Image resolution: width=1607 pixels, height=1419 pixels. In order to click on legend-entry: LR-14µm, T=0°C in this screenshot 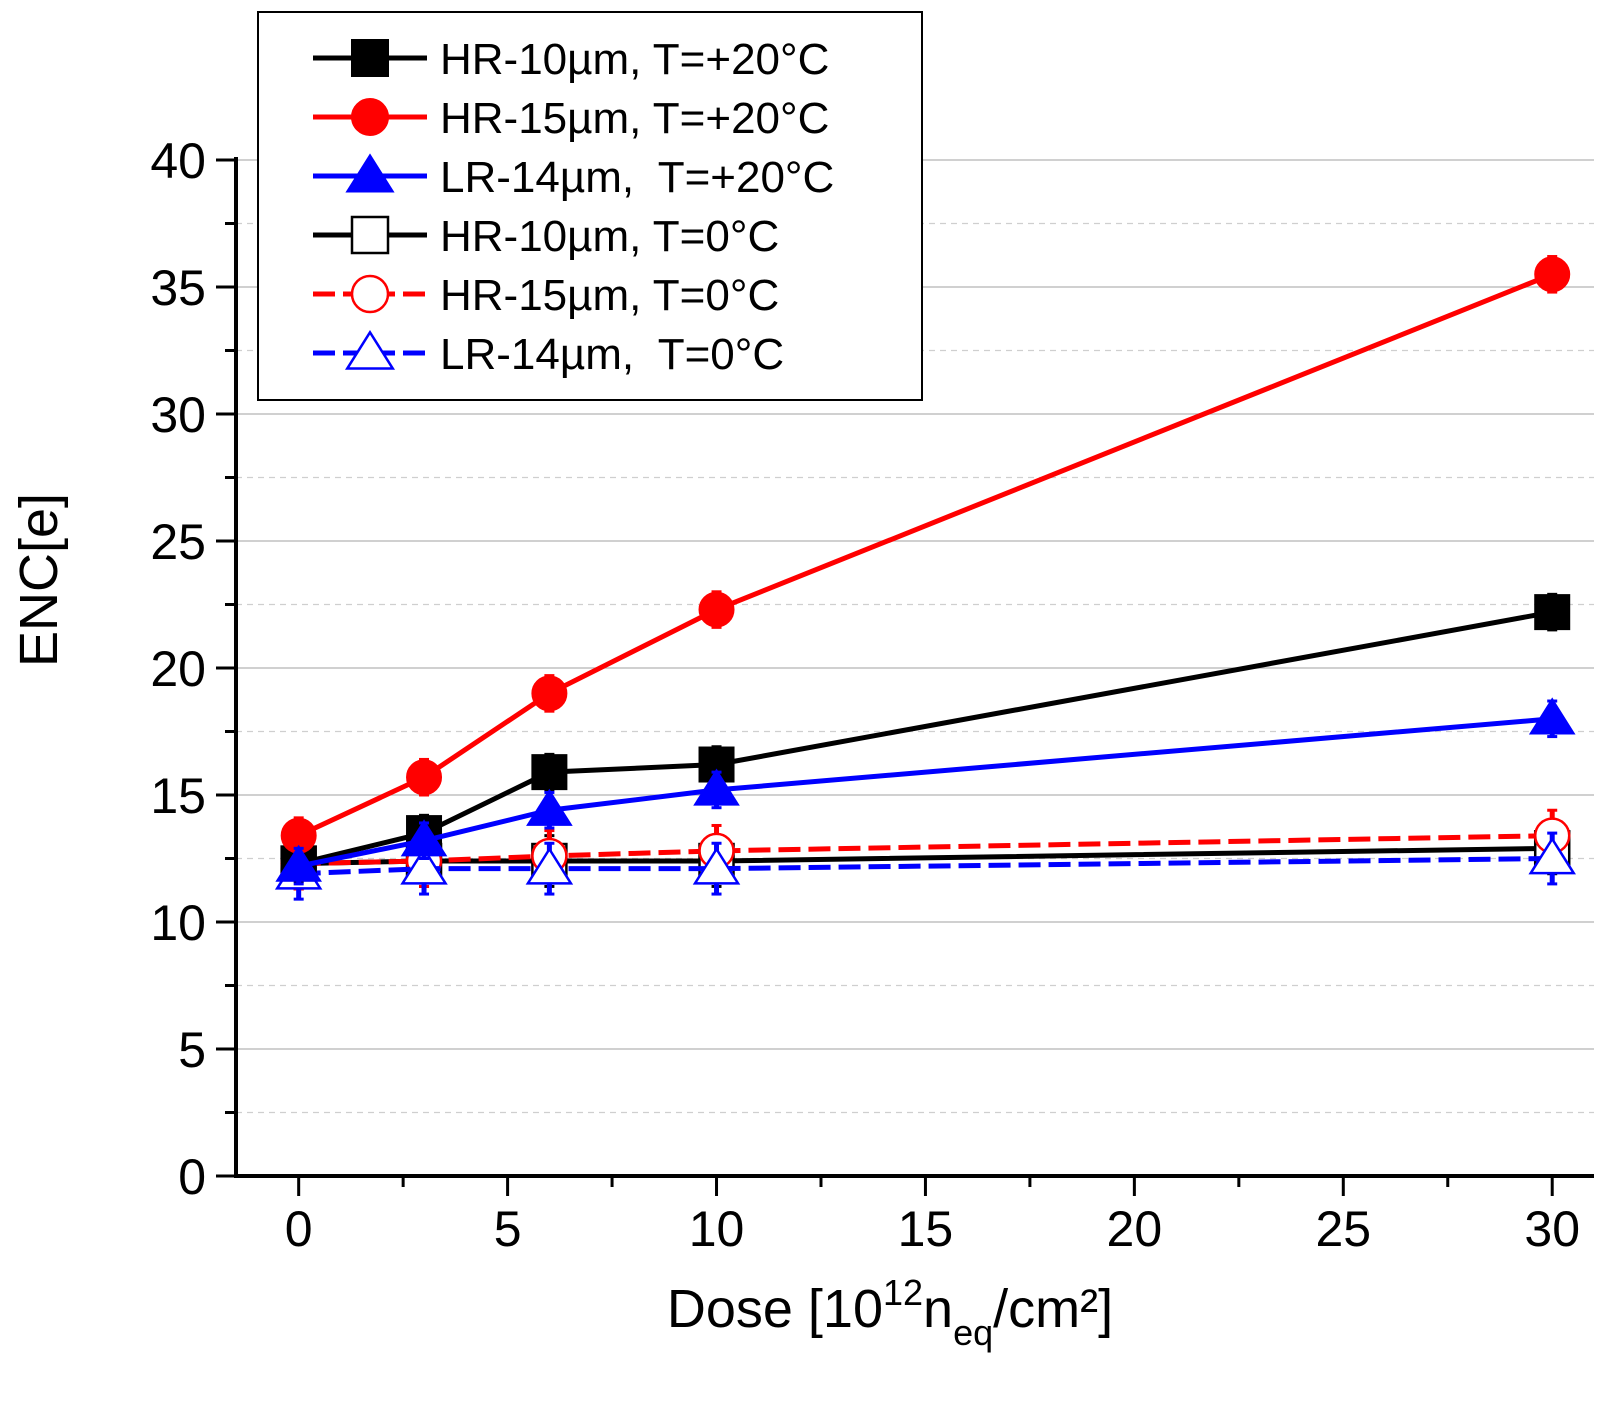, I will do `click(548, 354)`.